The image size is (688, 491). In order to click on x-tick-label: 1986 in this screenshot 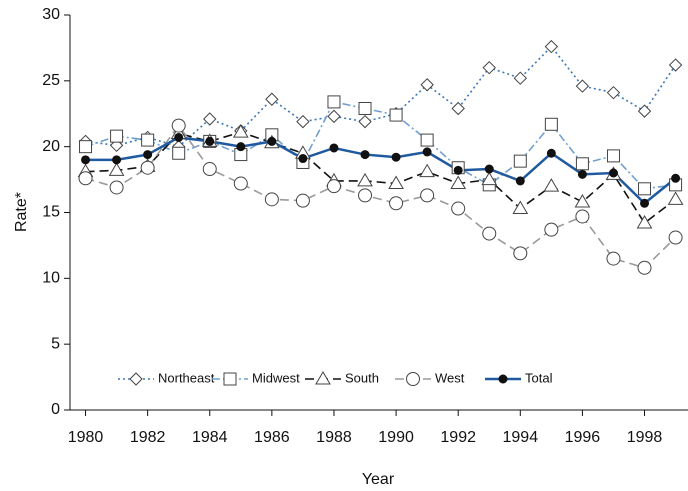, I will do `click(272, 437)`.